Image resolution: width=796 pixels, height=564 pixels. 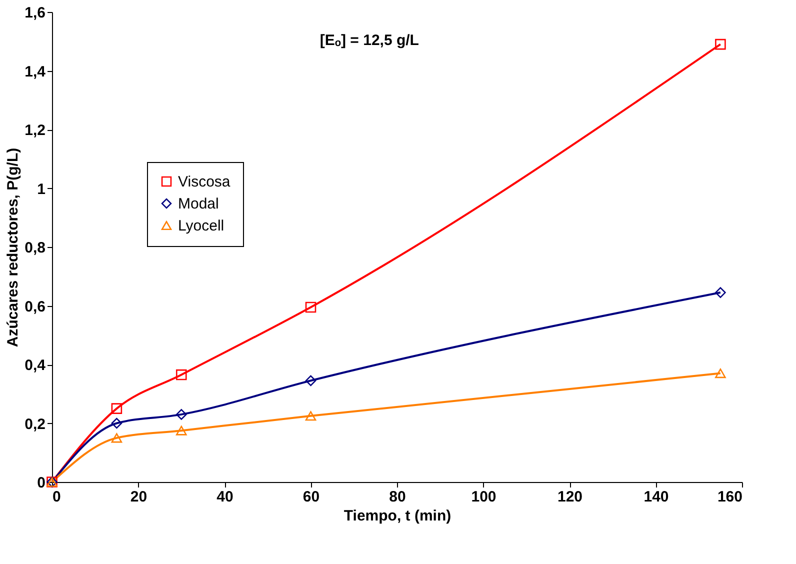 I want to click on legend-label: Lyocell, so click(x=201, y=226).